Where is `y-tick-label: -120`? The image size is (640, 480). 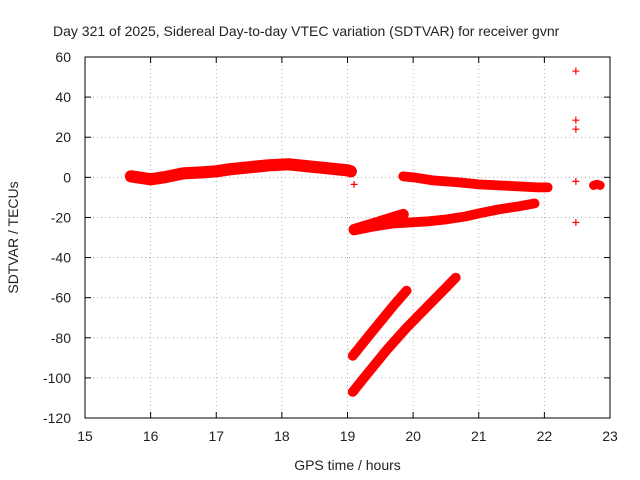 y-tick-label: -120 is located at coordinates (57, 418).